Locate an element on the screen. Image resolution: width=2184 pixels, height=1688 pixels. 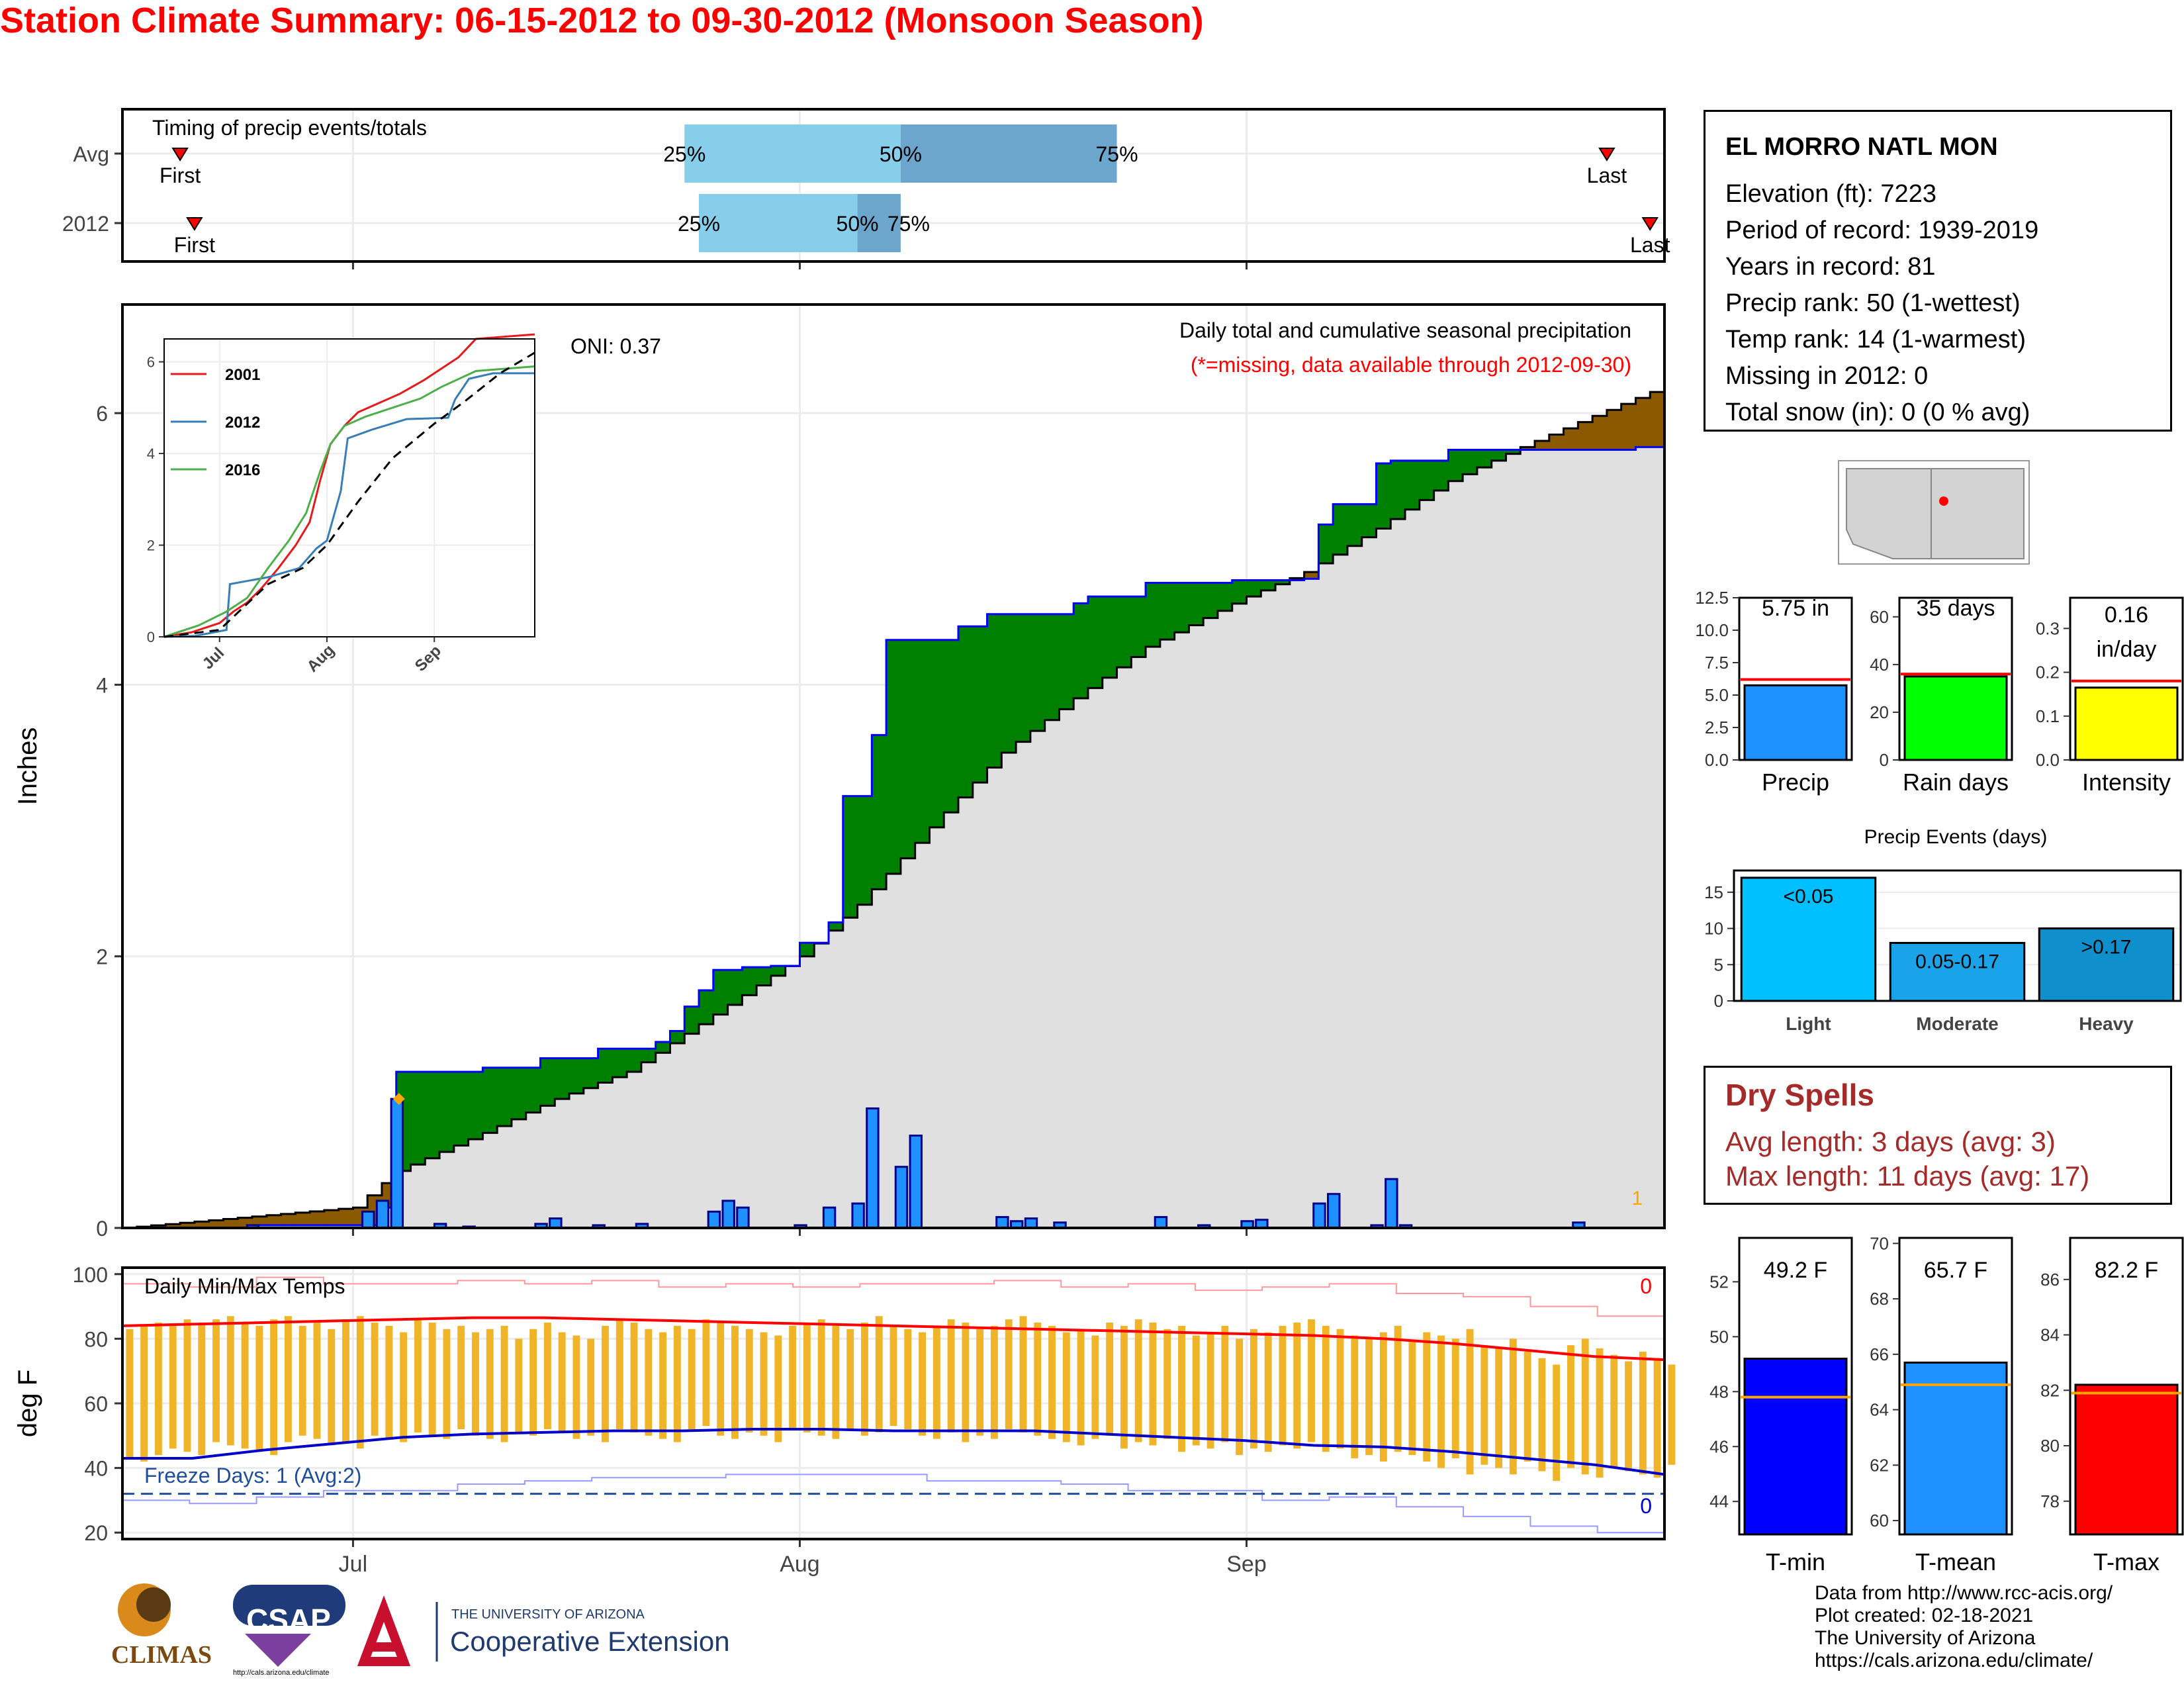
mini-value-bar is located at coordinates (1795, 1447).